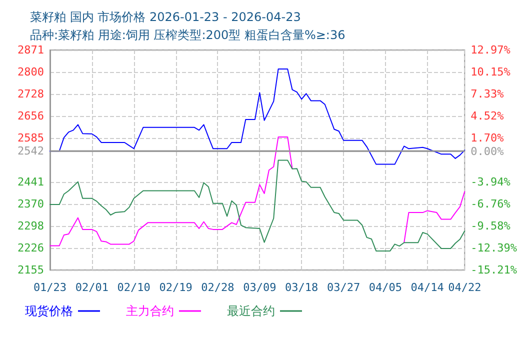  What do you see at coordinates (490, 182) in the screenshot?
I see `y2-tick-label: -3.94%` at bounding box center [490, 182].